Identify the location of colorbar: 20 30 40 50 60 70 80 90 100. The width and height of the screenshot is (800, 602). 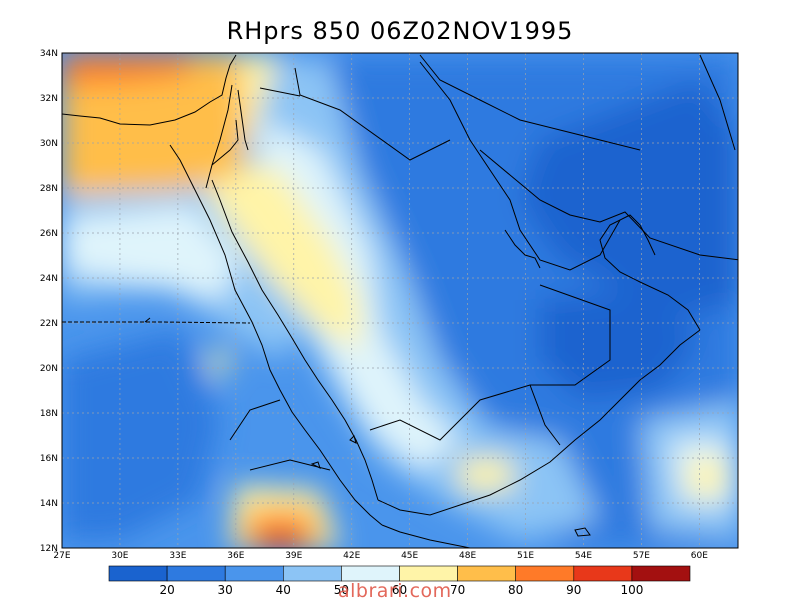
(399, 581).